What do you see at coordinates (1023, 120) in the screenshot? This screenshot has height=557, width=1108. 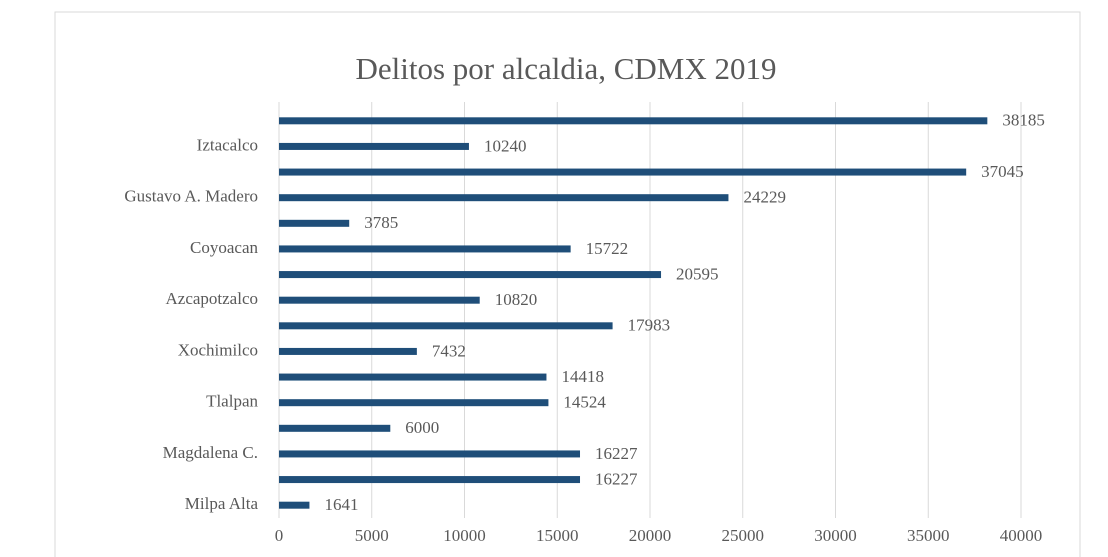 I see `data-label: 38185` at bounding box center [1023, 120].